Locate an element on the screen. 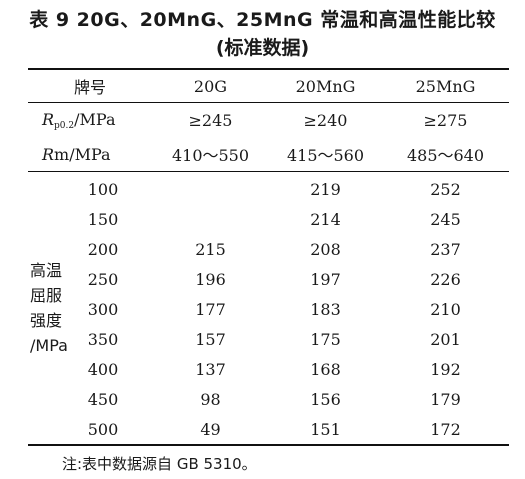 Image resolution: width=525 pixels, height=479 pixels. header-grade-label: 牌号 is located at coordinates (90, 85).